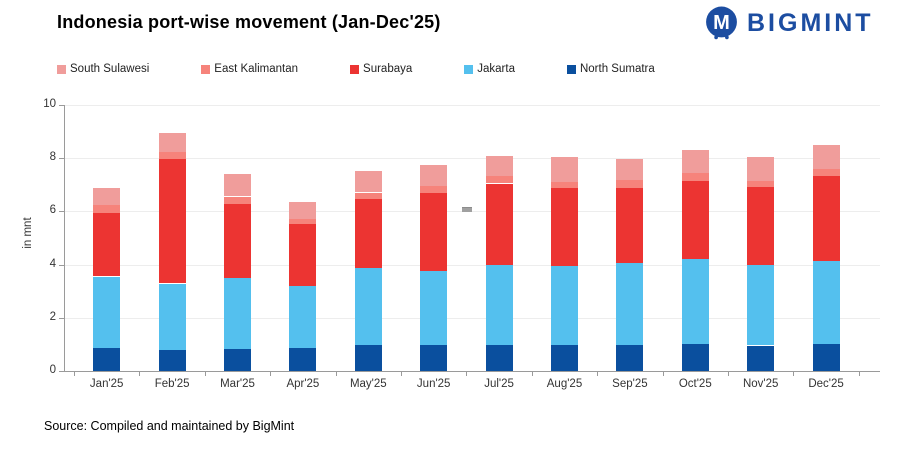  I want to click on legend-swatch-north-sumatra, so click(571, 69).